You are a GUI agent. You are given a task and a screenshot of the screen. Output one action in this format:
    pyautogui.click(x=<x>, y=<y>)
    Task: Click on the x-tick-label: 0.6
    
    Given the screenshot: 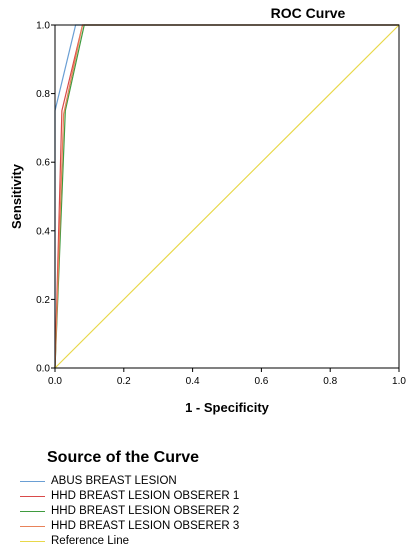 What is the action you would take?
    pyautogui.click(x=261, y=381)
    